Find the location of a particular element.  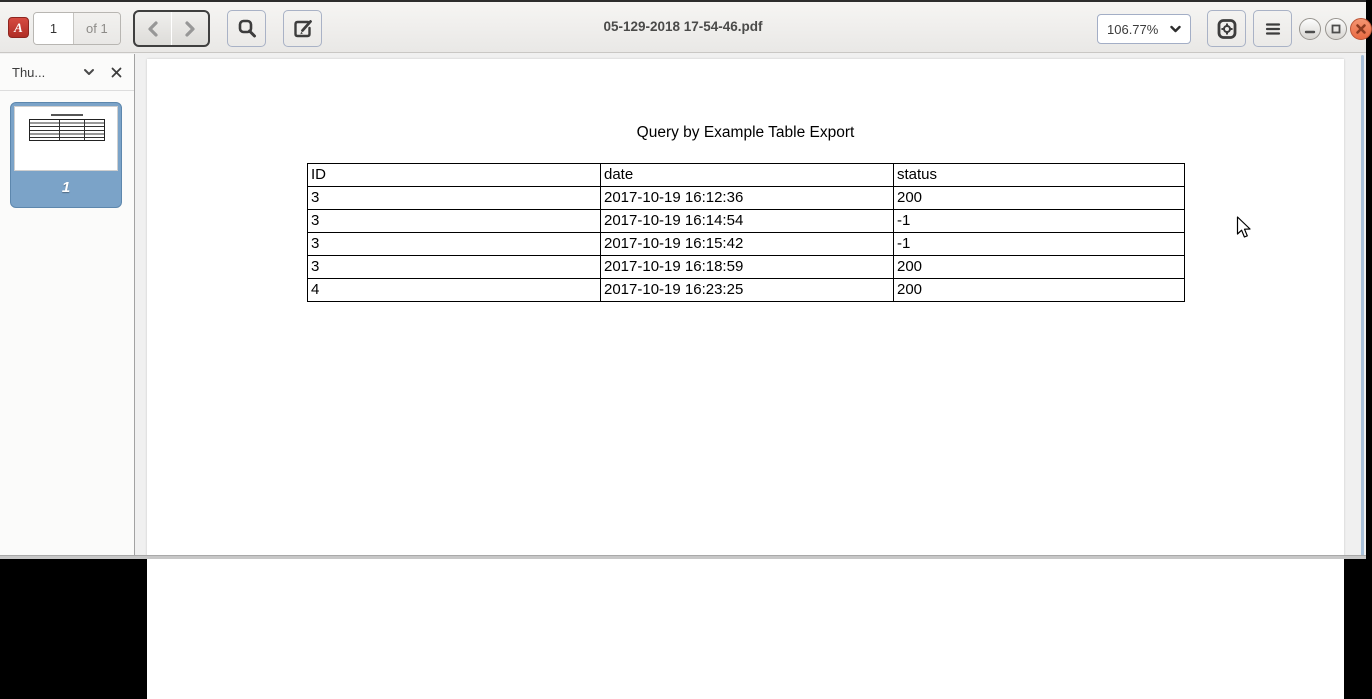

sidebar-close-button is located at coordinates (116, 72).